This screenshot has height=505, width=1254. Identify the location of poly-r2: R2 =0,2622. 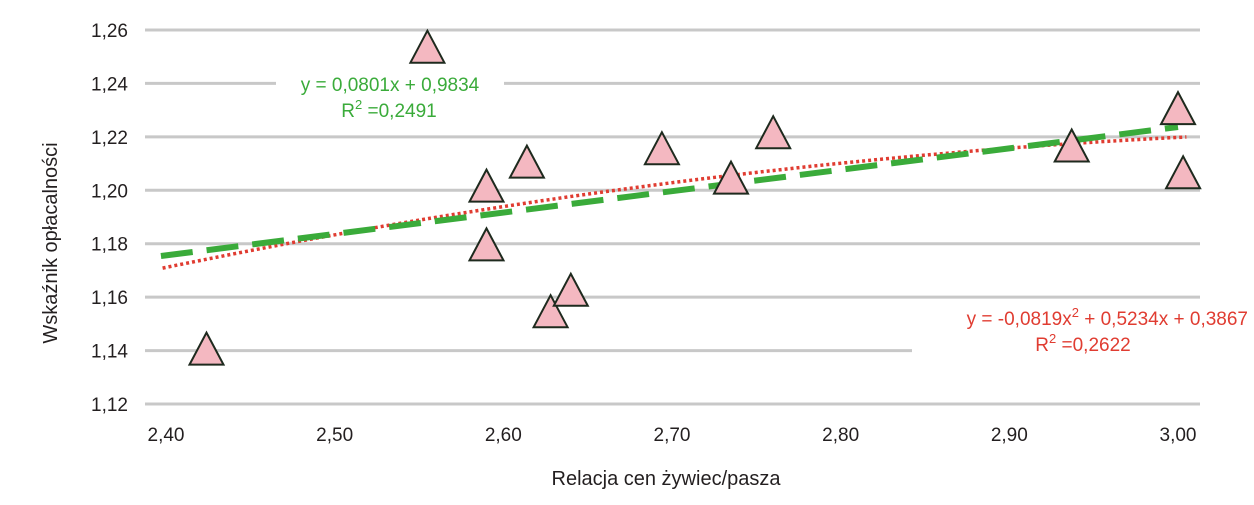
(1082, 343).